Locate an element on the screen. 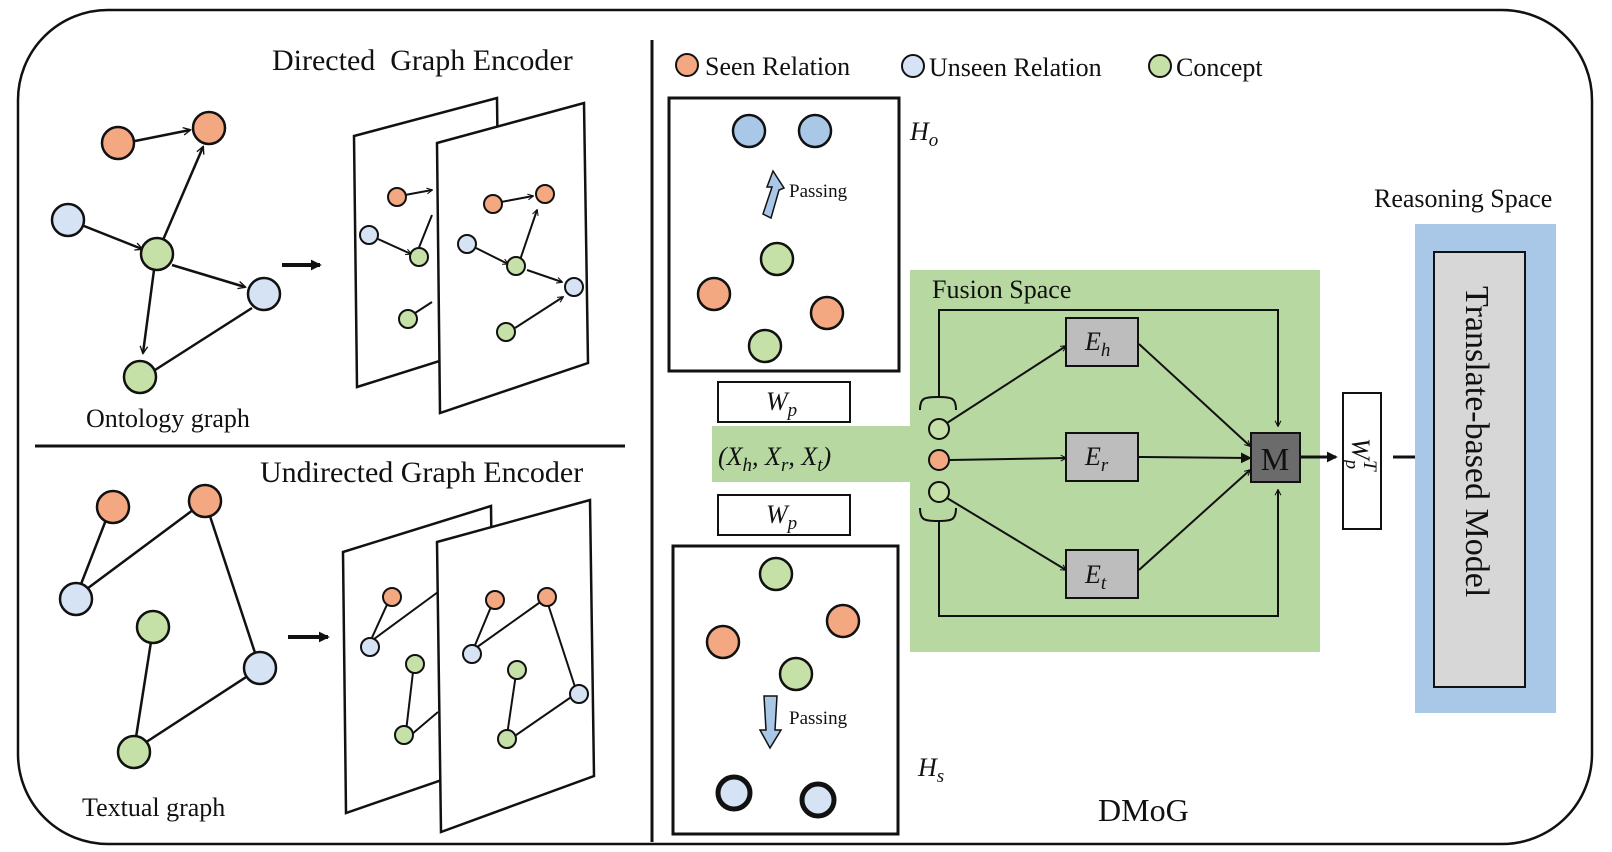 This screenshot has width=1612, height=852. wp-box-bottom is located at coordinates (784, 515).